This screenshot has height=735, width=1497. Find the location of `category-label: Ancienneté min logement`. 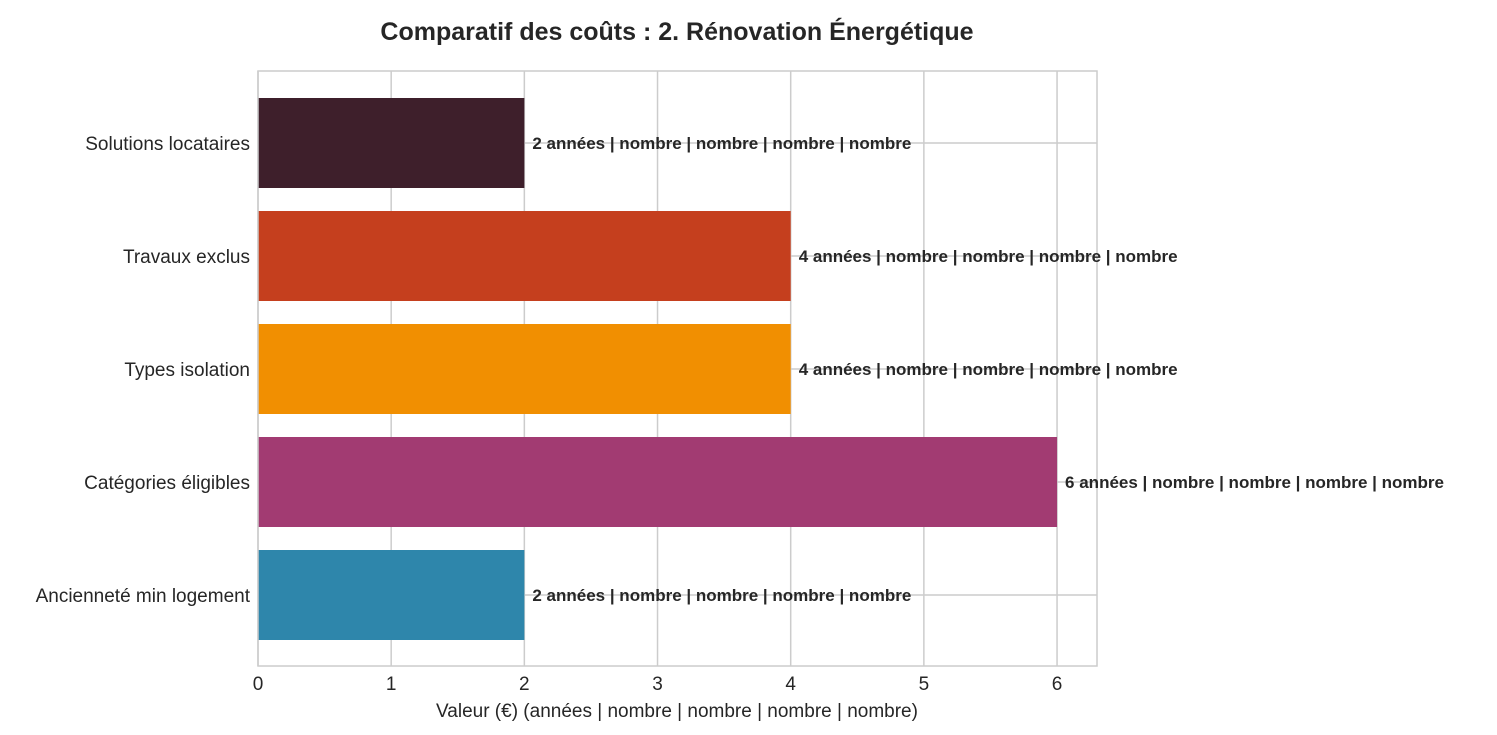

category-label: Ancienneté min logement is located at coordinates (143, 596).